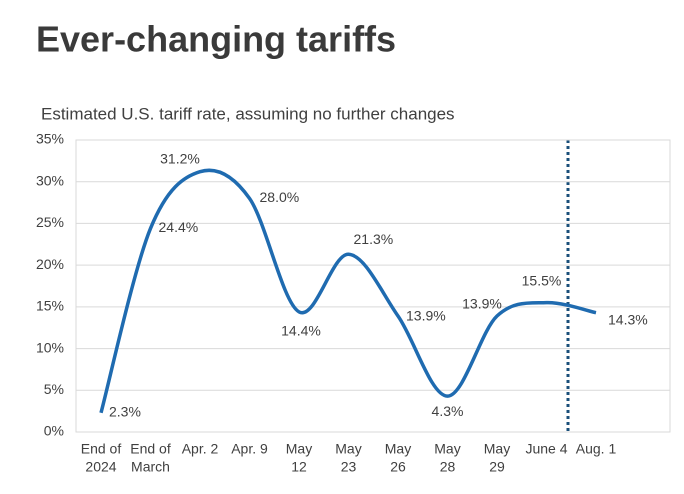 The height and width of the screenshot is (494, 684). I want to click on data-label: 15.5%, so click(542, 280).